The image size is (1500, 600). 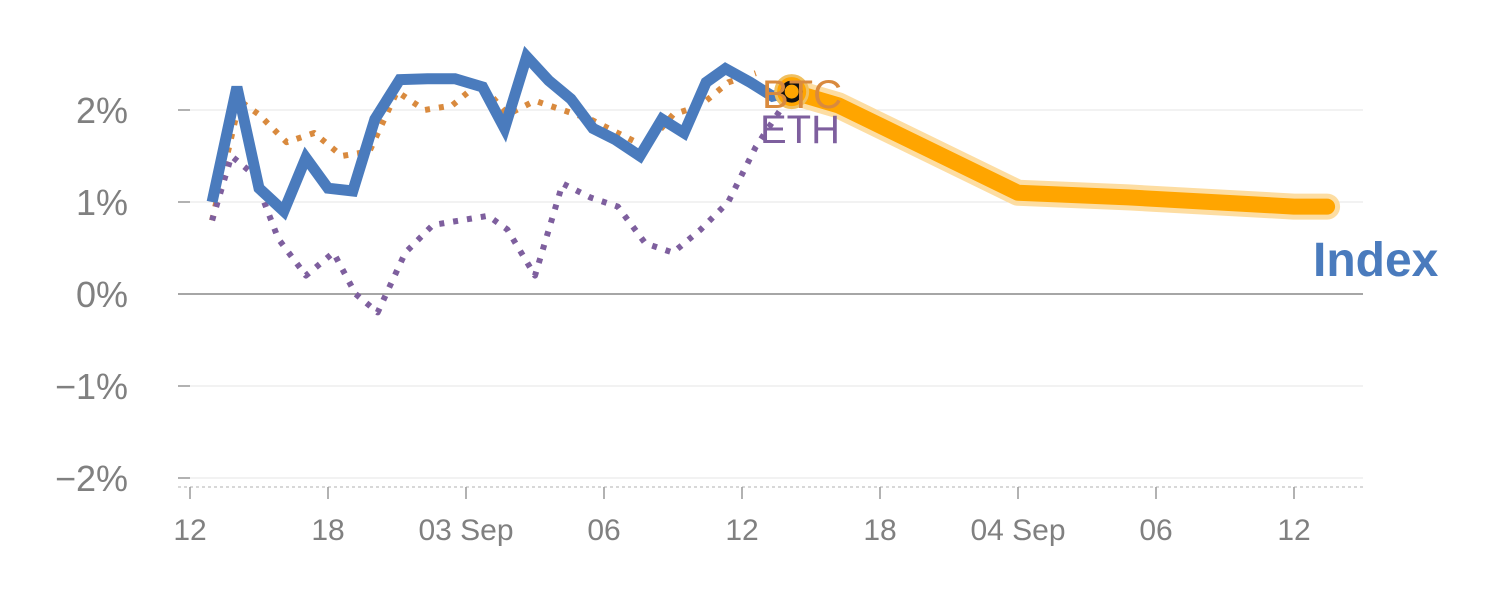 I want to click on series-label-index: Index, so click(x=1376, y=260).